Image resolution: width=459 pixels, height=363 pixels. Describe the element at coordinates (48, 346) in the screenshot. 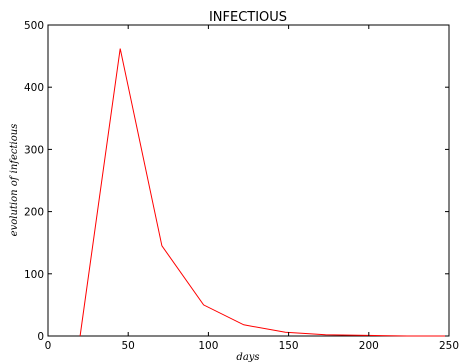

I see `x-tick-label: 0` at that location.